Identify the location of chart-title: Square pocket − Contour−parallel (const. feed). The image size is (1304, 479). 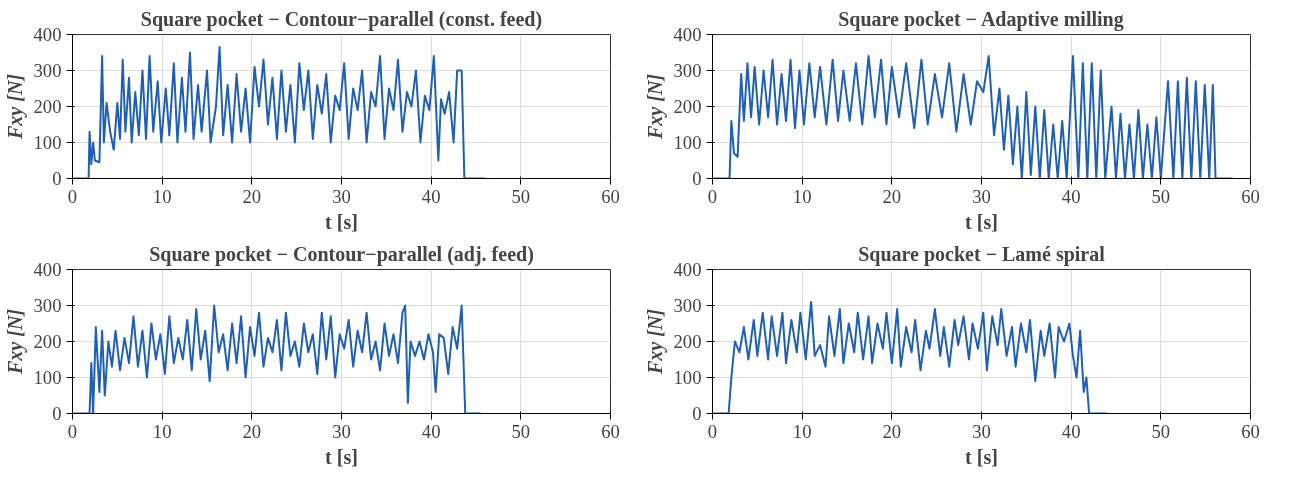
(341, 19).